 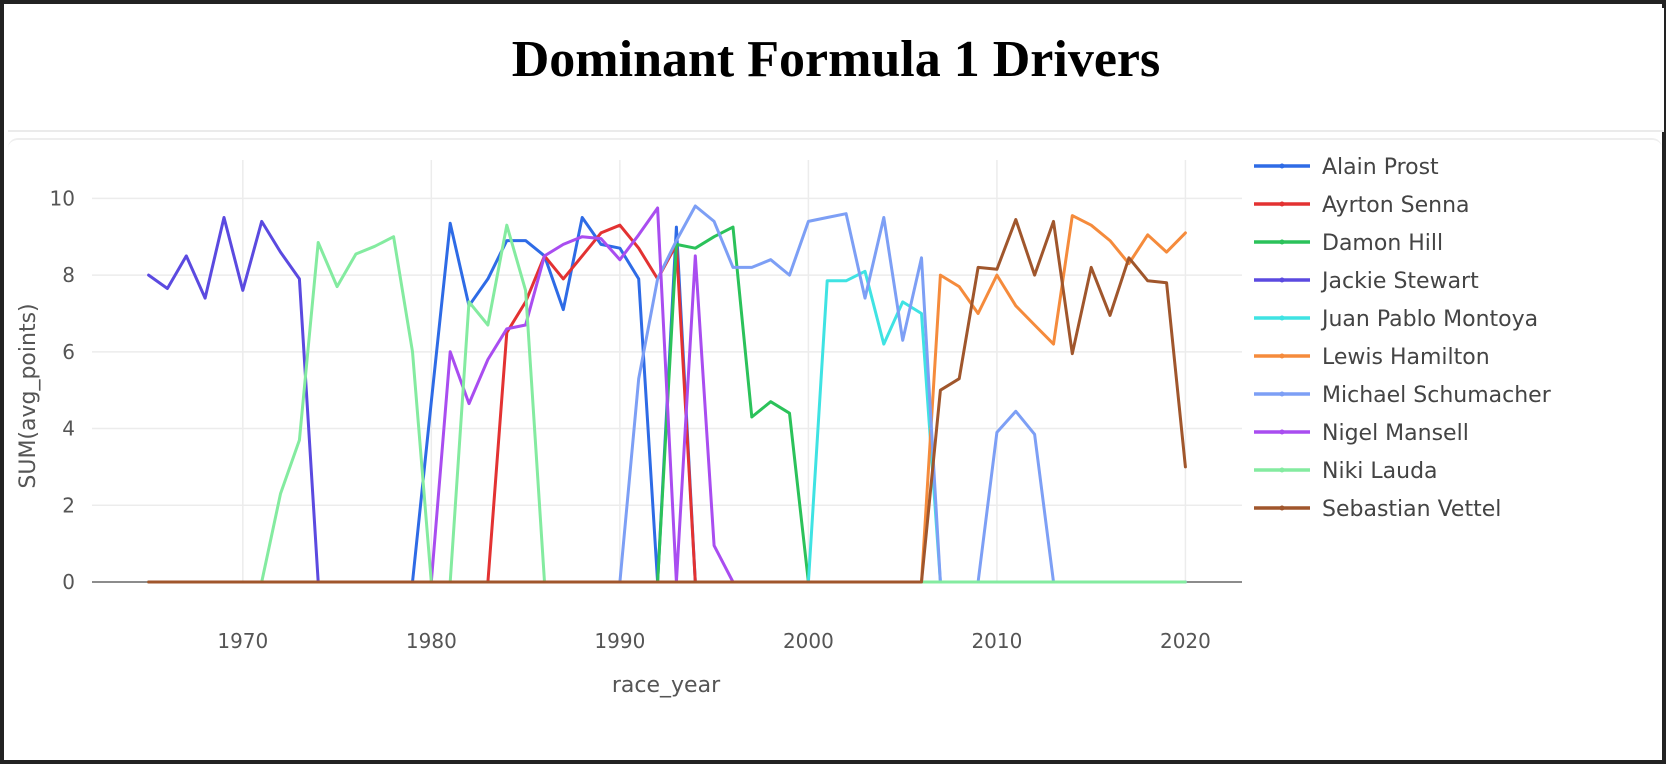 I want to click on legend-item: Sebastian Vettel, so click(x=1377, y=509).